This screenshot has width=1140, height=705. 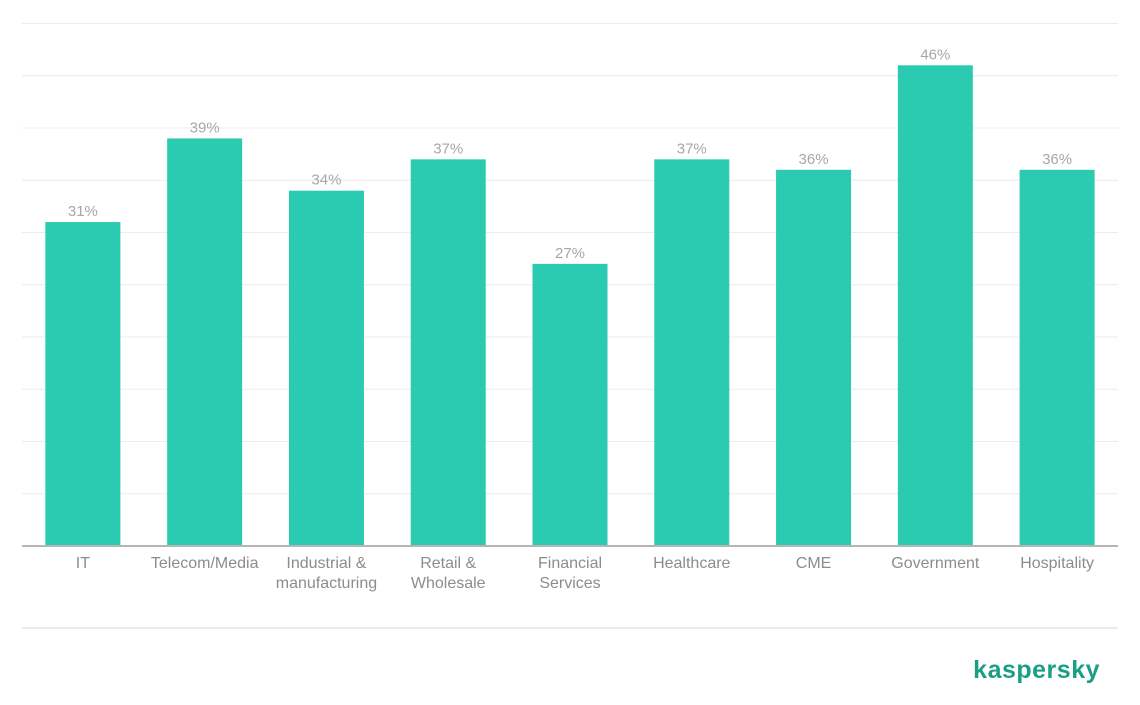 What do you see at coordinates (205, 127) in the screenshot?
I see `value-label: 39%` at bounding box center [205, 127].